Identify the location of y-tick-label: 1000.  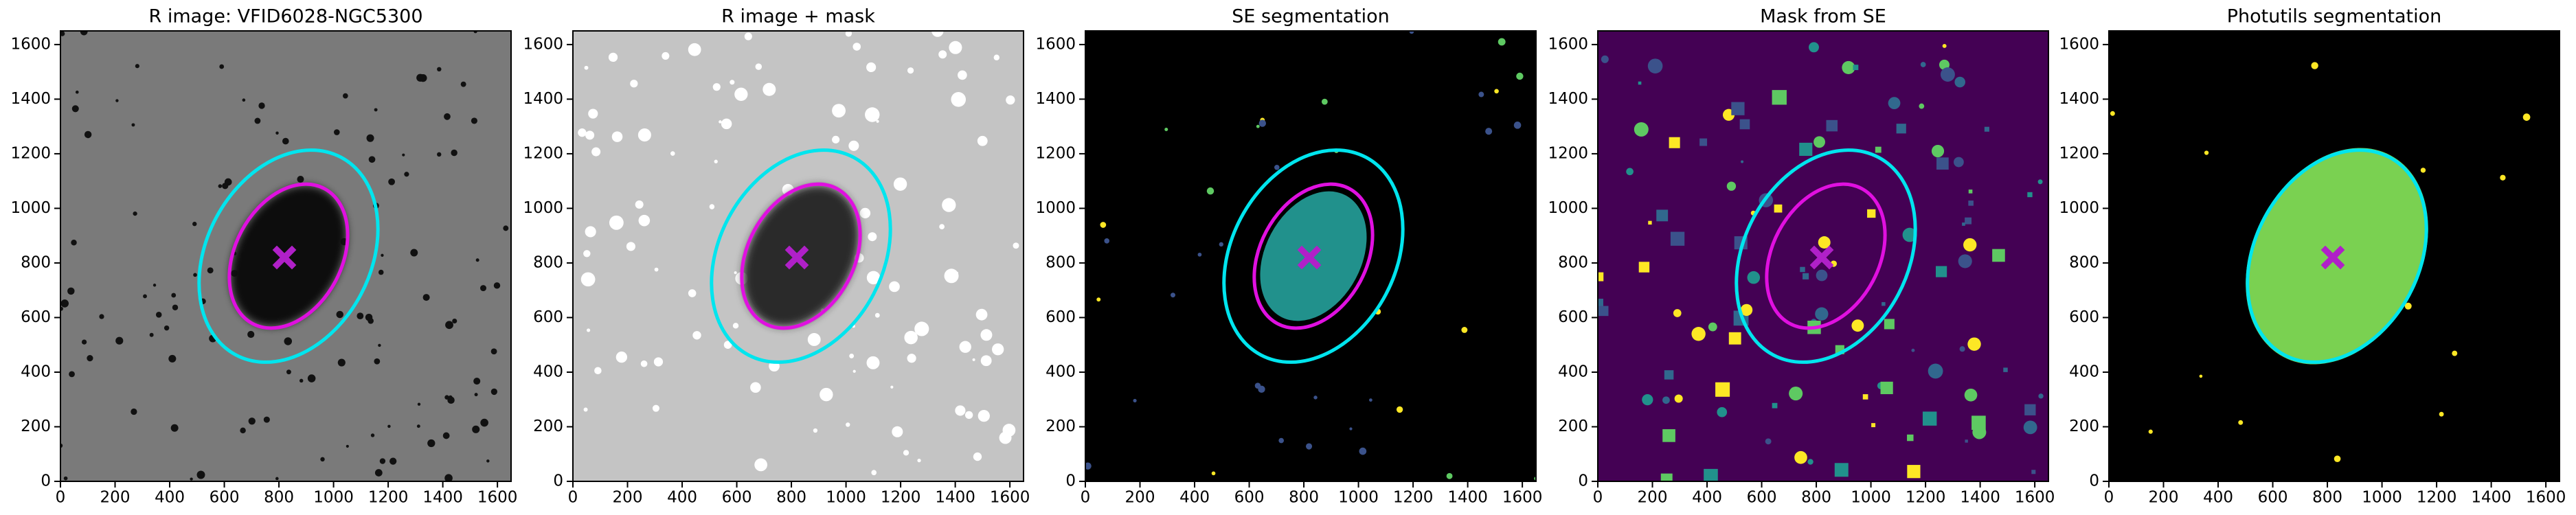
(1055, 208).